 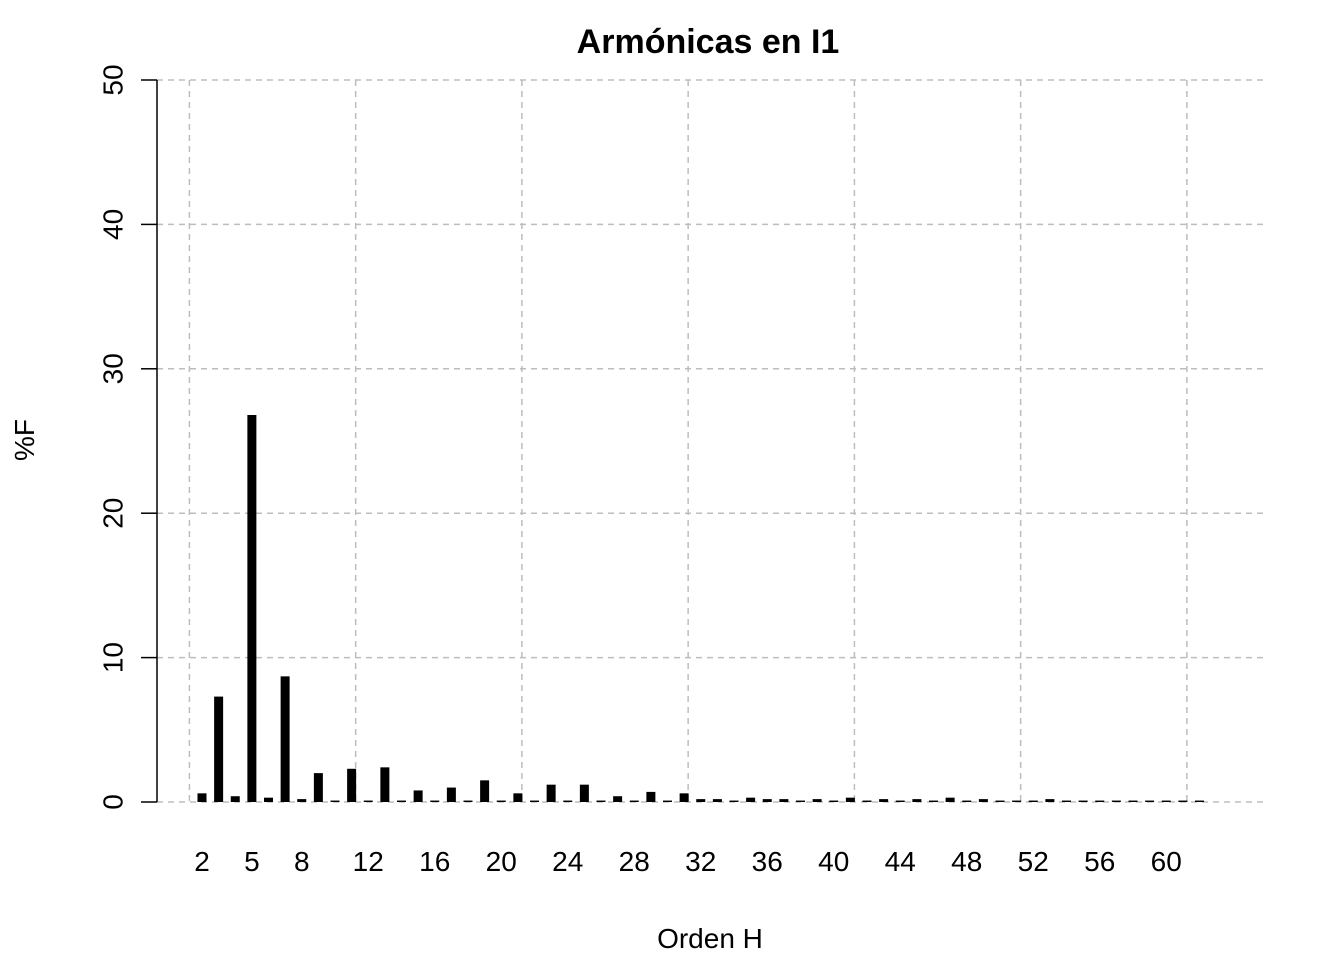 What do you see at coordinates (1199, 801) in the screenshot?
I see `bar-h62` at bounding box center [1199, 801].